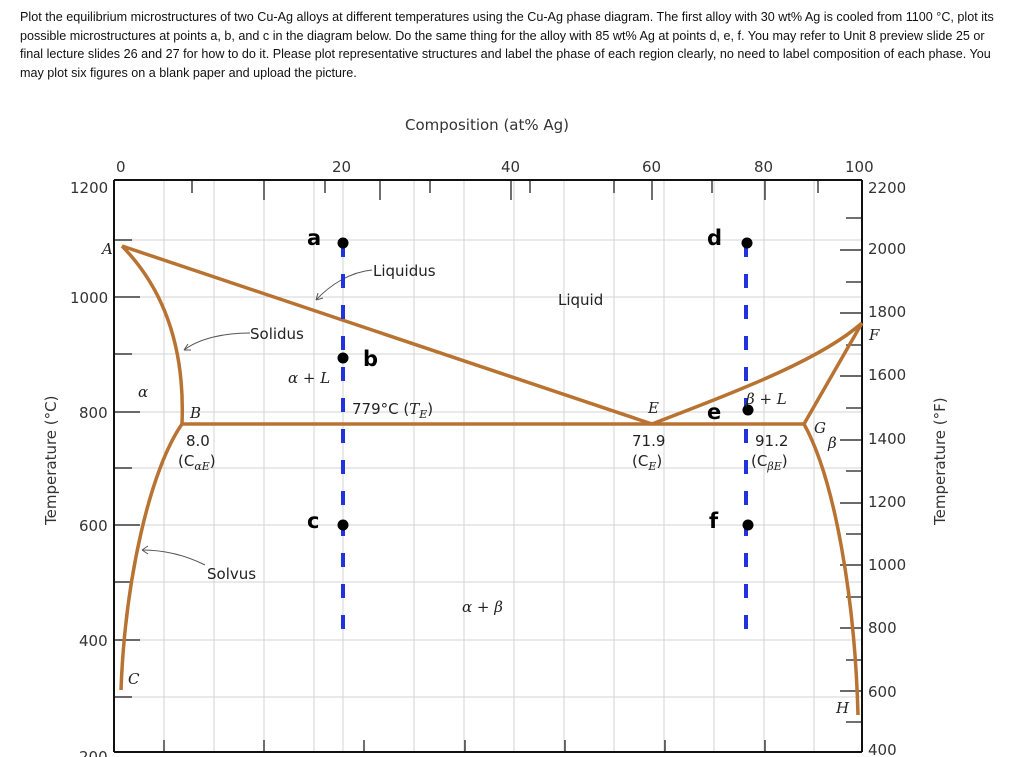  What do you see at coordinates (106, 249) in the screenshot?
I see `point-A-label: A` at bounding box center [106, 249].